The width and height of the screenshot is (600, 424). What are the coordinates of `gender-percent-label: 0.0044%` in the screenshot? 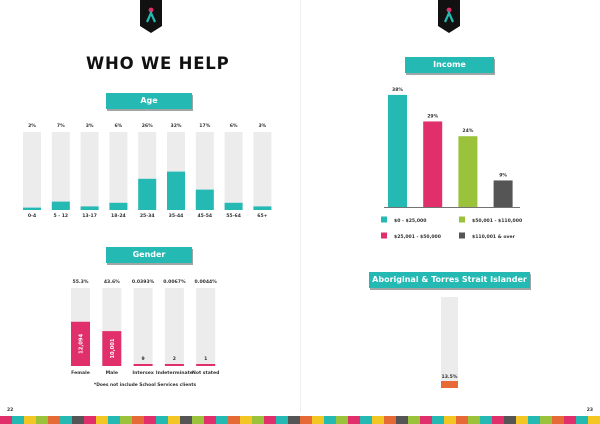 It's located at (206, 282).